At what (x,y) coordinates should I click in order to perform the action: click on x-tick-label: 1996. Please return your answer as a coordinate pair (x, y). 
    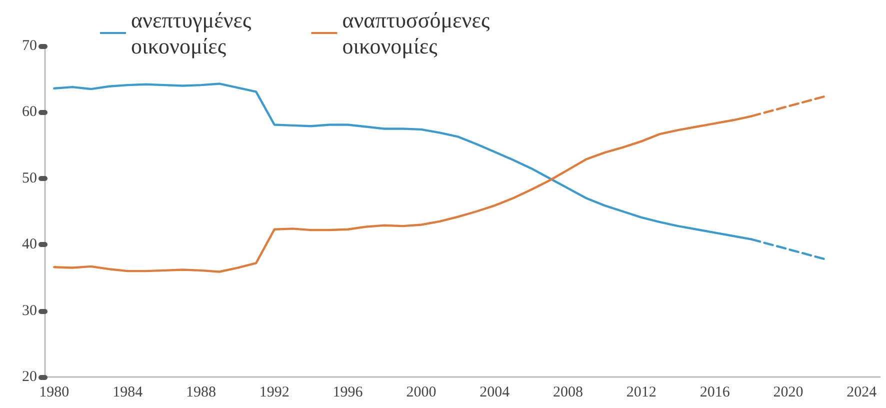
    Looking at the image, I should click on (348, 392).